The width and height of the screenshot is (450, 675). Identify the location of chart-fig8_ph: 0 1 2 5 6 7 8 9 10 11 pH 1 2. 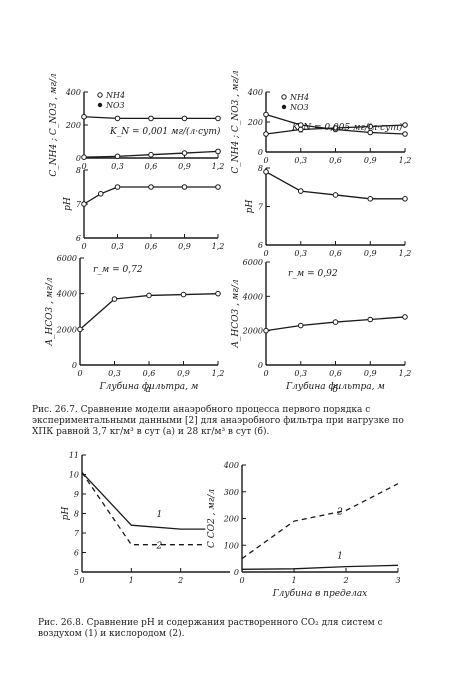
(145, 518).